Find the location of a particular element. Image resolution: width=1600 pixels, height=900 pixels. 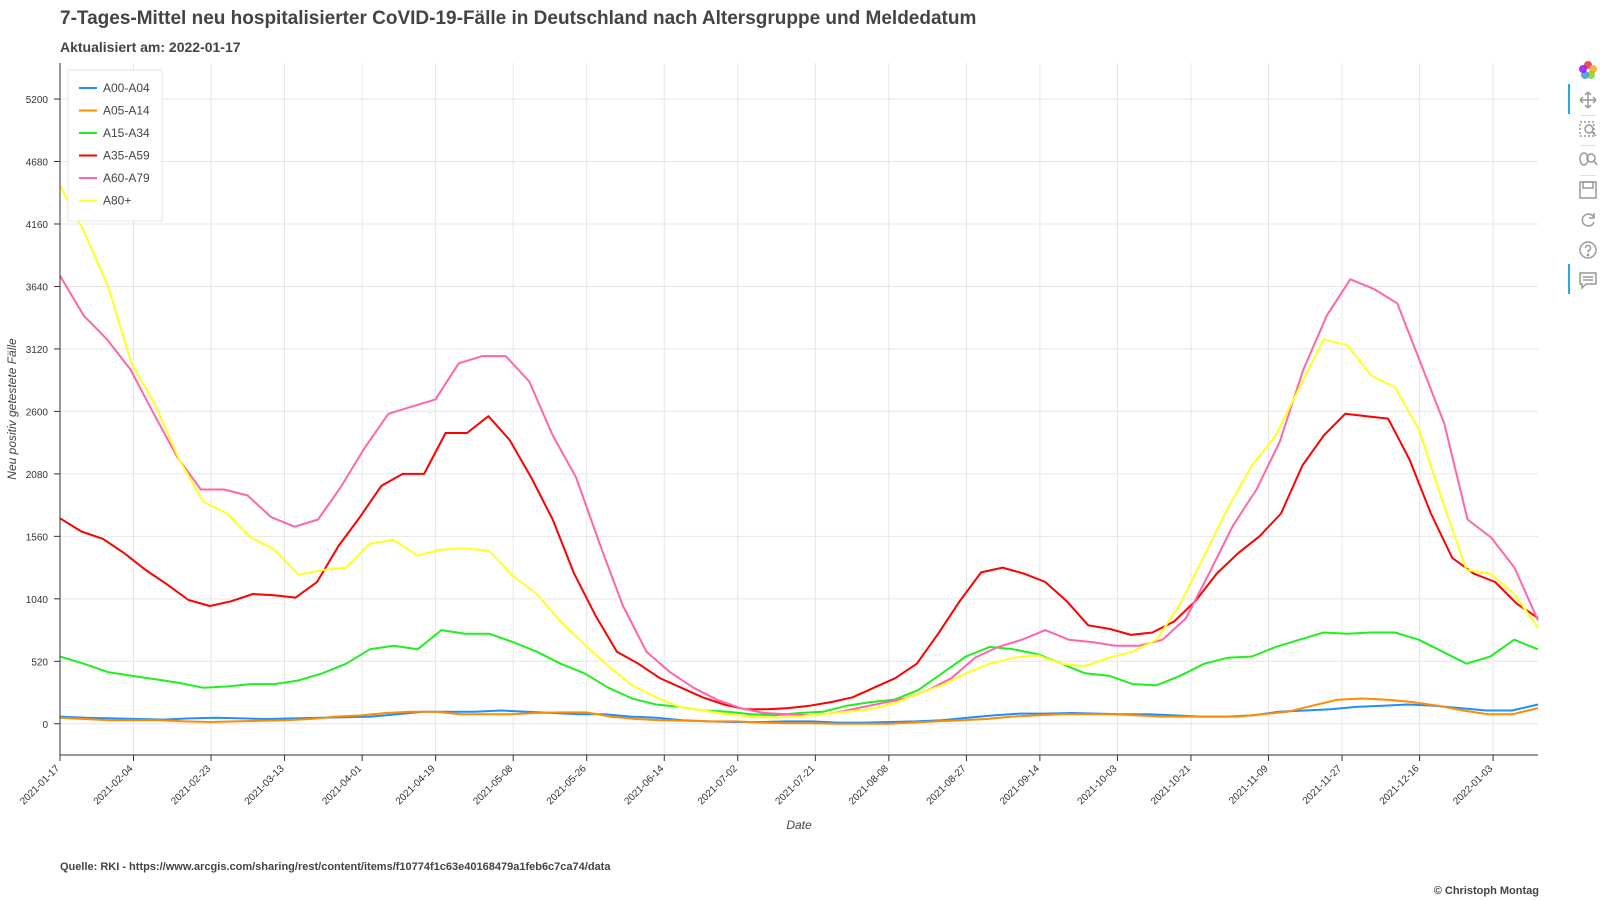

legend-label: A80+ is located at coordinates (117, 201).